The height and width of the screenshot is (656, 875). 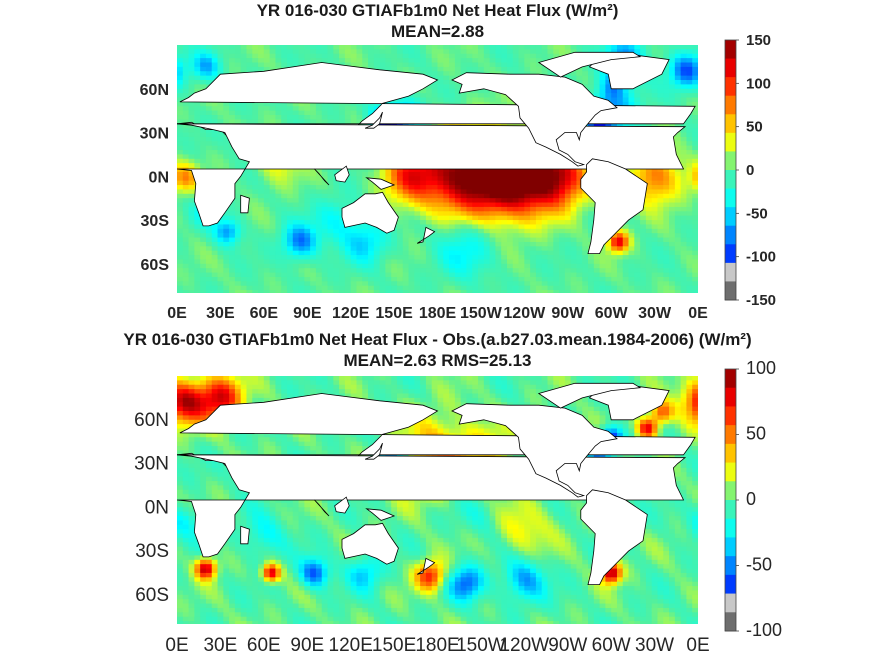 What do you see at coordinates (761, 300) in the screenshot?
I see `colorbar-tick-label: -150` at bounding box center [761, 300].